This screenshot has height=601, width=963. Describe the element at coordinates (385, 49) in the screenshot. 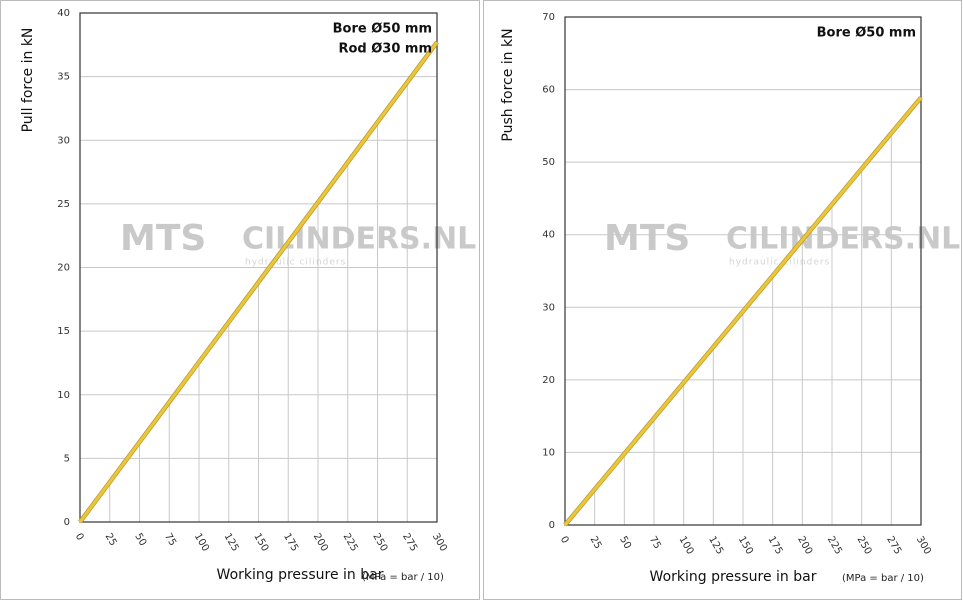

I see `annotation: Rod Ø30 mm` at that location.